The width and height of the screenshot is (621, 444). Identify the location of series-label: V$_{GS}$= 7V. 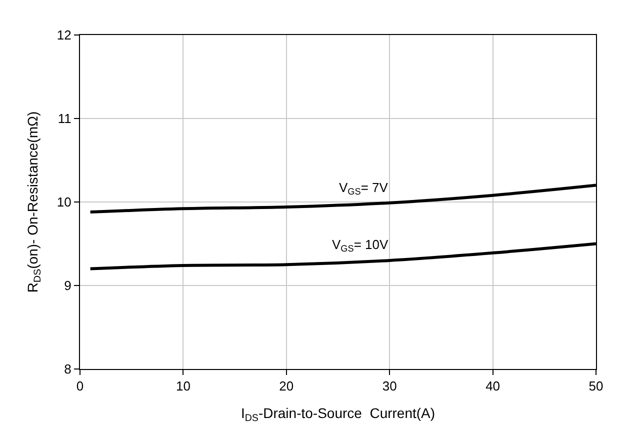
(363, 188).